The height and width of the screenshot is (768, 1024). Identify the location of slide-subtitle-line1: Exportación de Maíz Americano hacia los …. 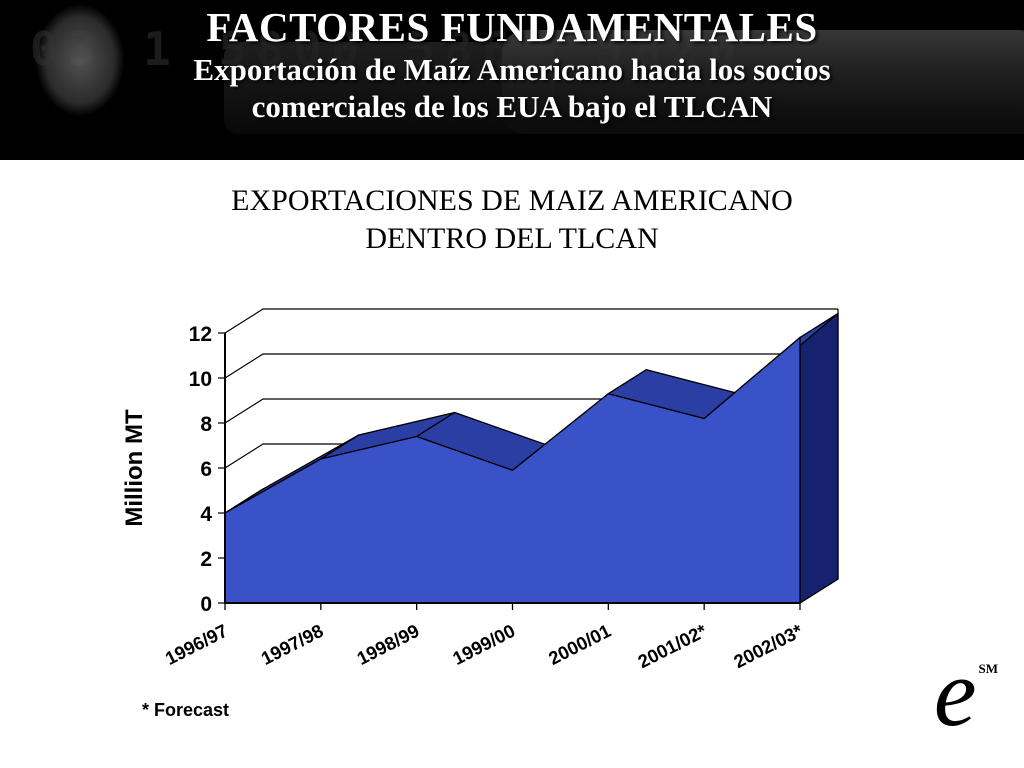
(512, 69).